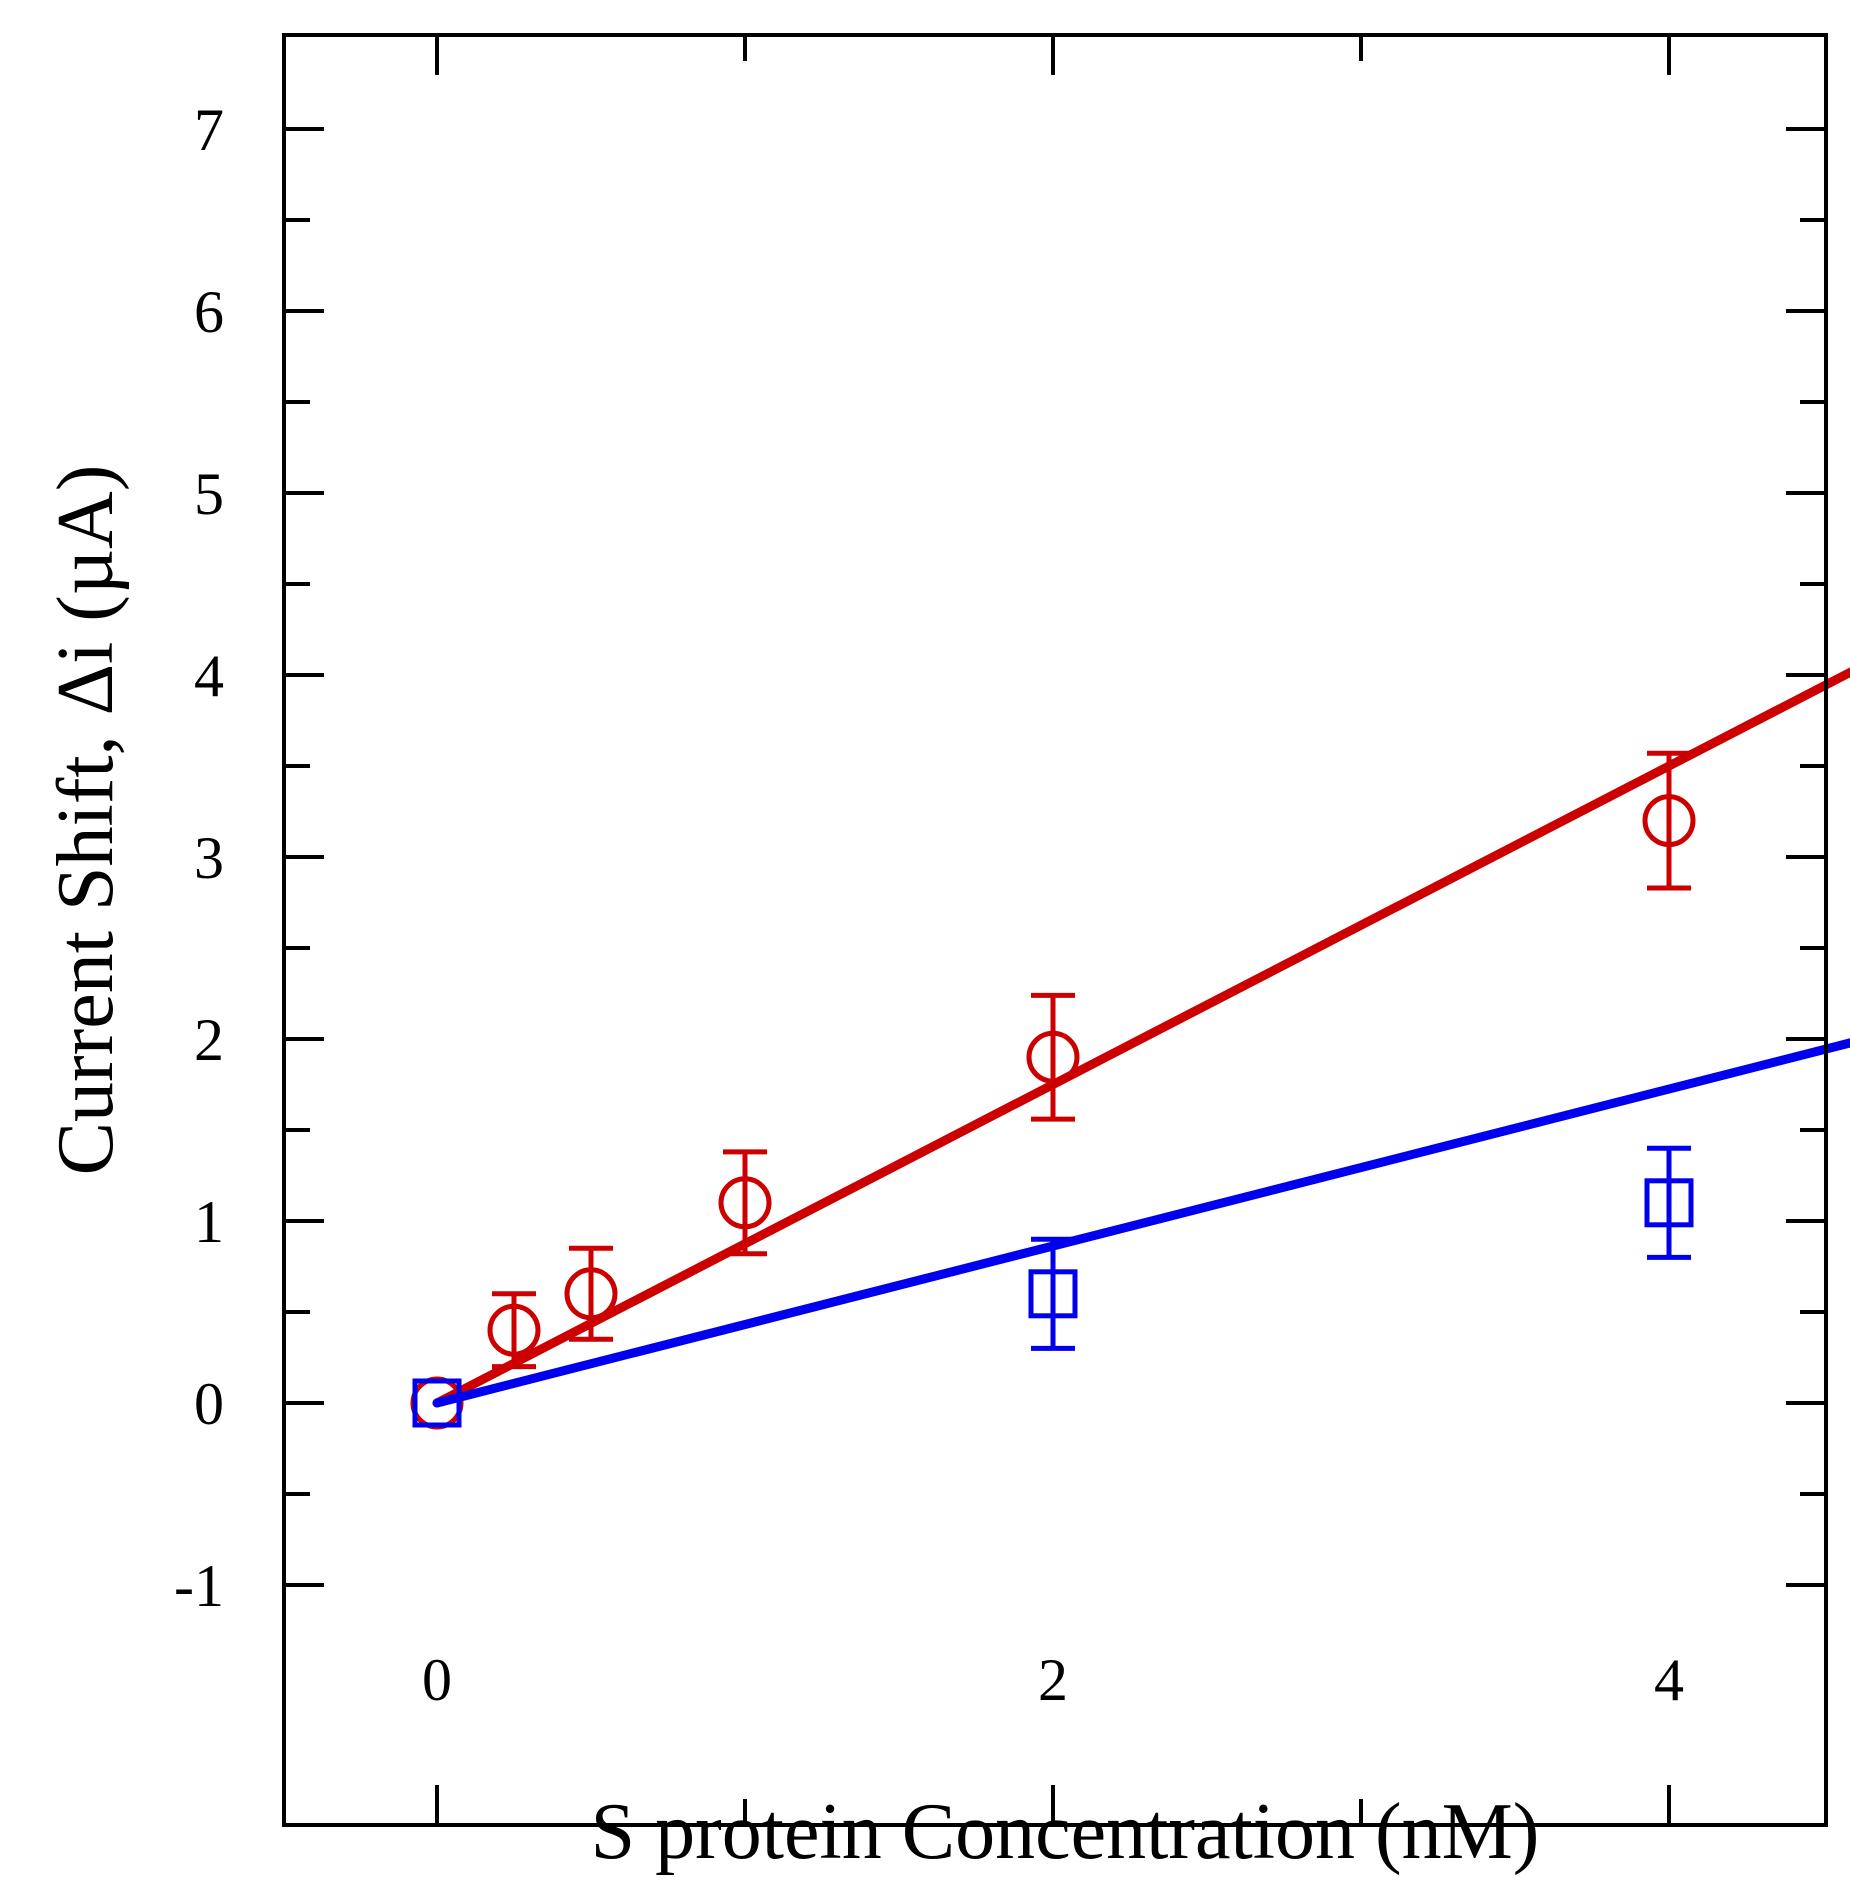 The width and height of the screenshot is (1850, 1893). What do you see at coordinates (1141, 1223) in the screenshot?
I see `fit-line` at bounding box center [1141, 1223].